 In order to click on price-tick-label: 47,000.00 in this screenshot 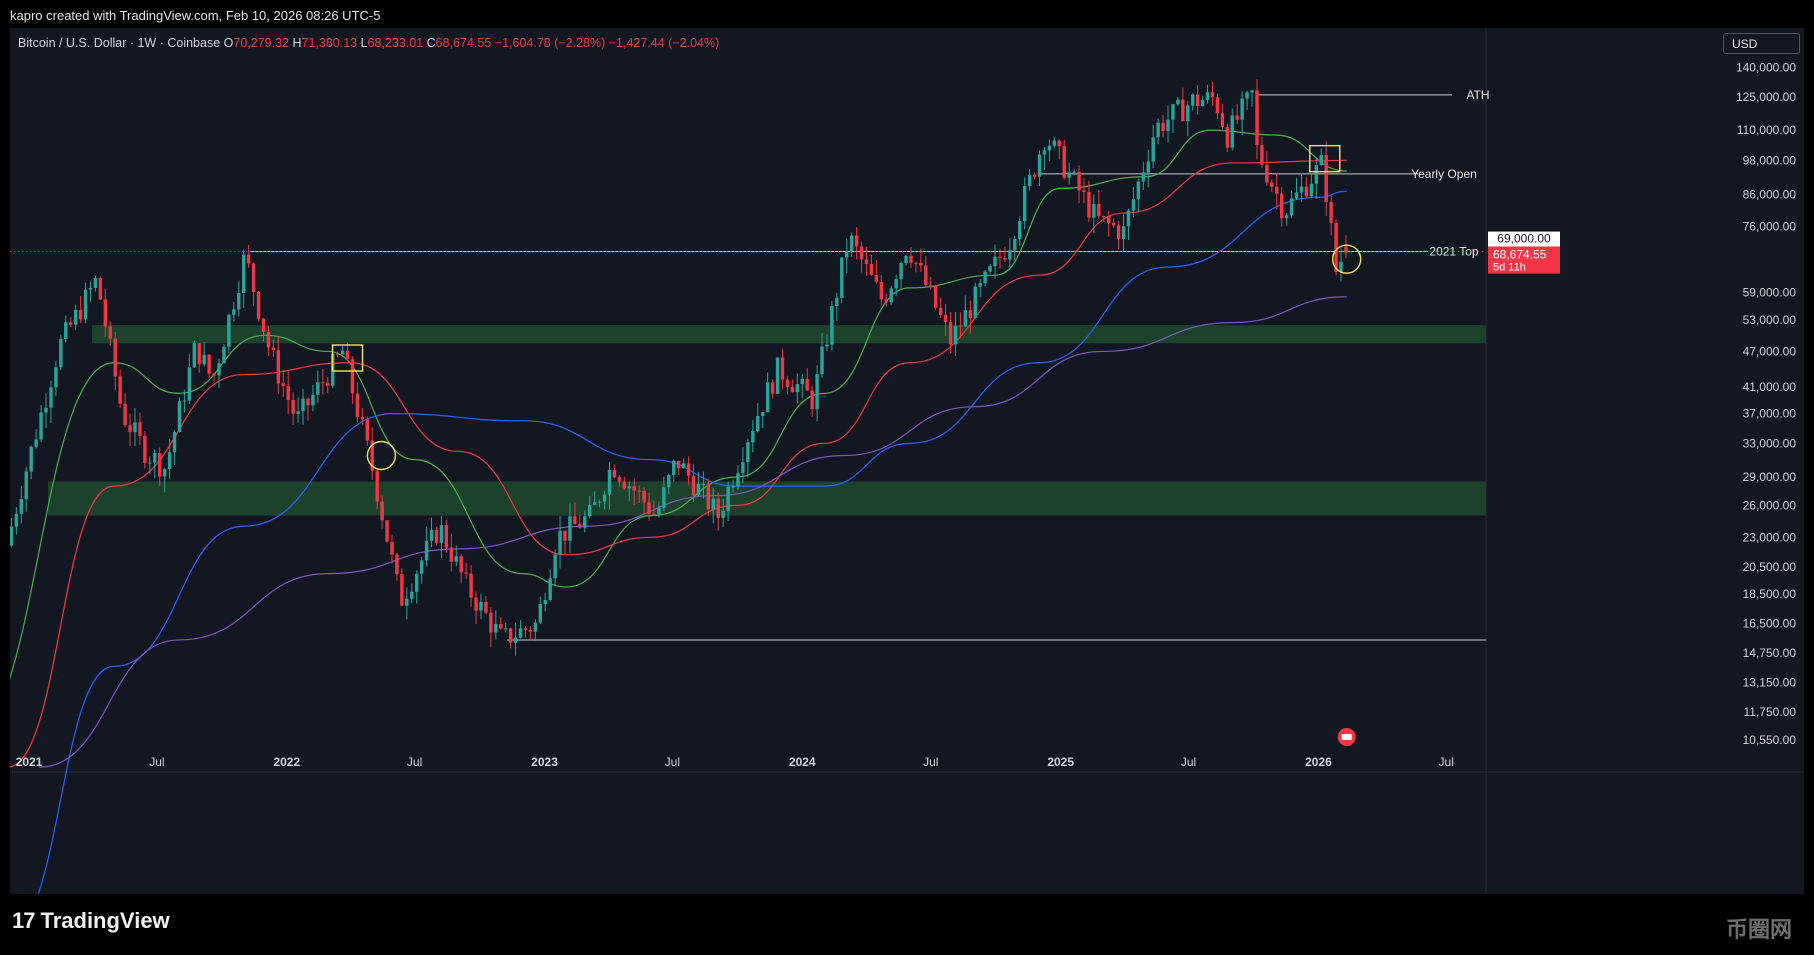, I will do `click(1770, 351)`.